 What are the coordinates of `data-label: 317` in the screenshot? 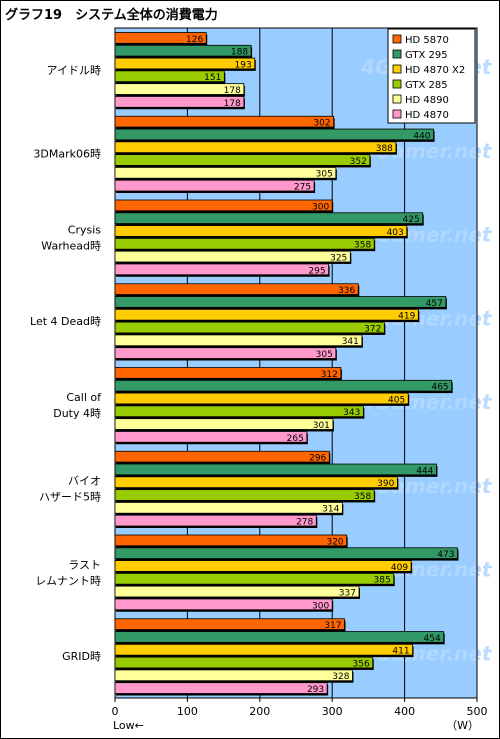 It's located at (332, 626).